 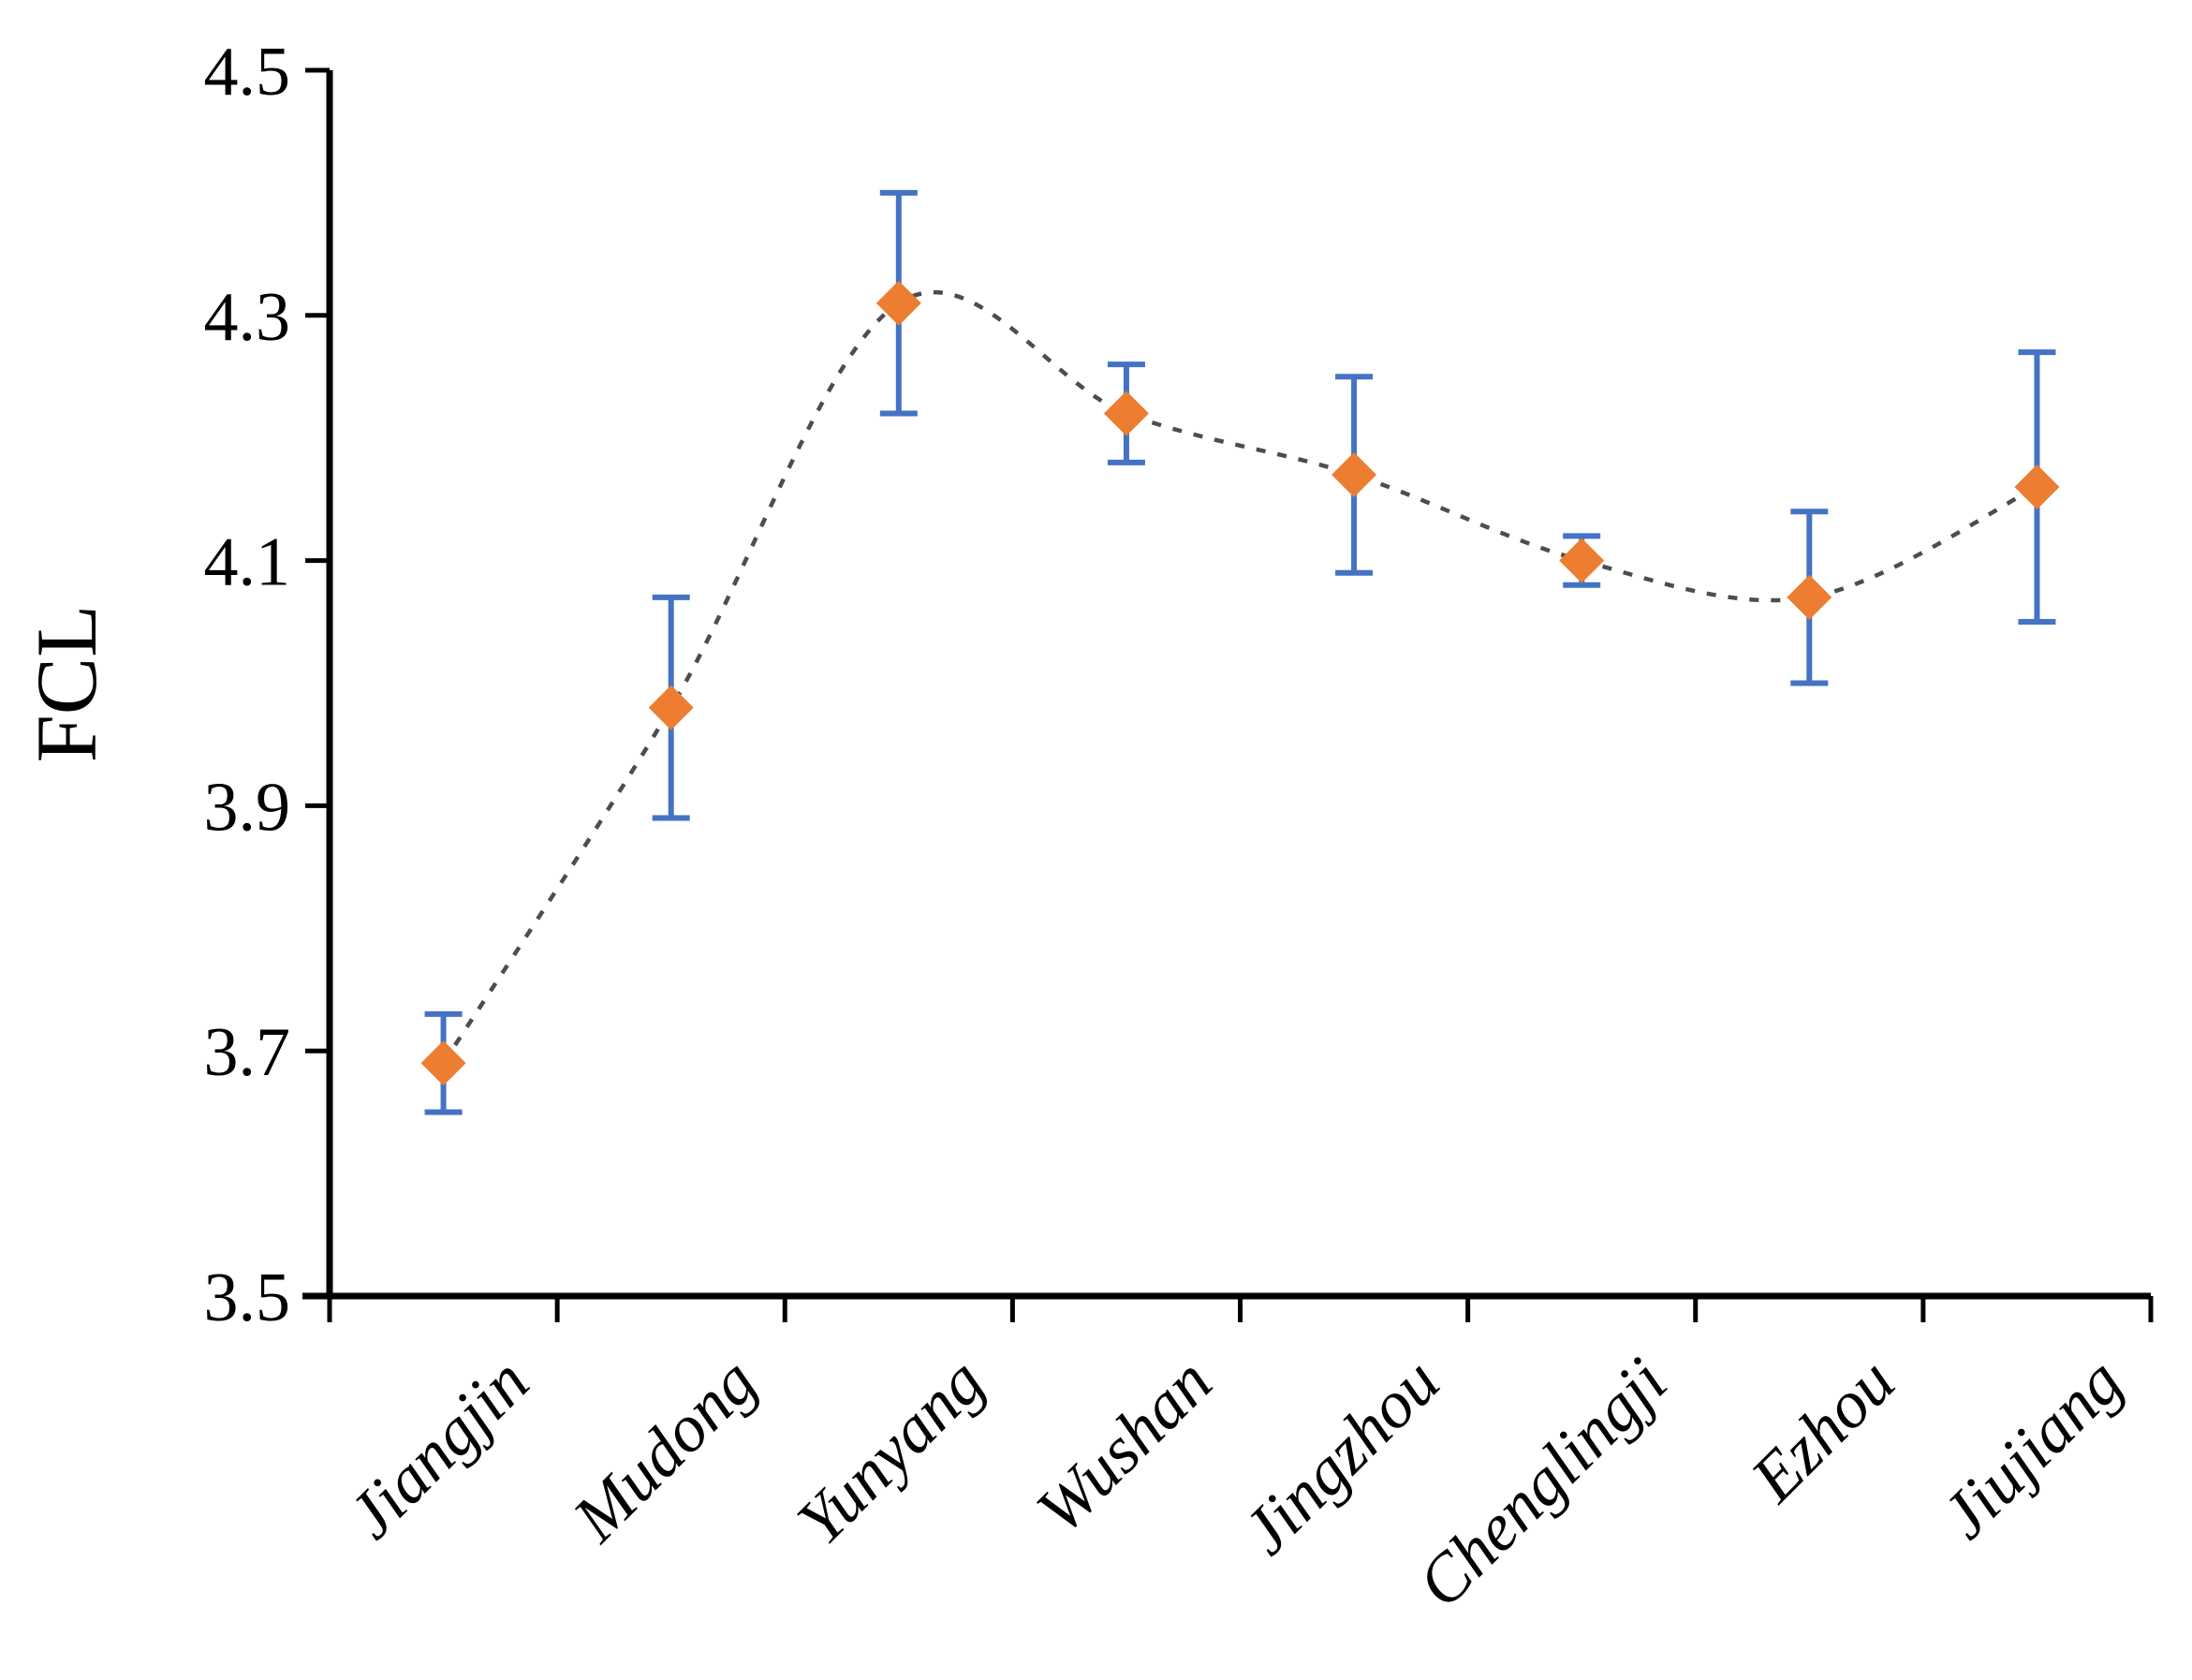 I want to click on x-category-label: Chenglingji, so click(x=1543, y=1483).